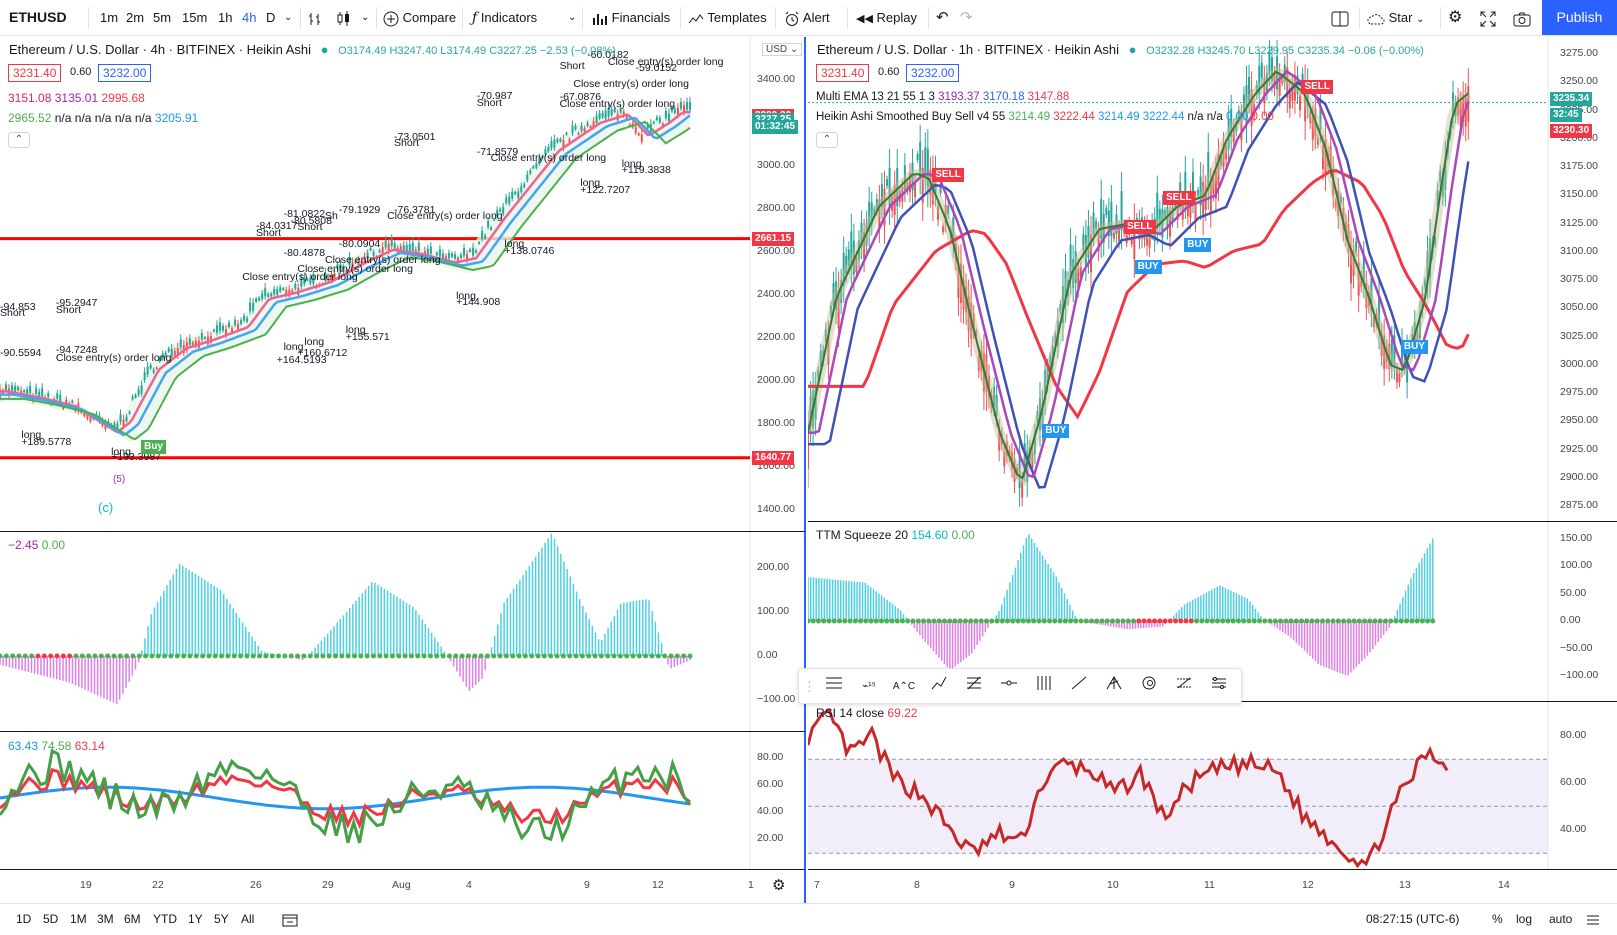 This screenshot has width=1617, height=935. Describe the element at coordinates (1579, 81) in the screenshot. I see `axis-tick: 3250.00` at that location.